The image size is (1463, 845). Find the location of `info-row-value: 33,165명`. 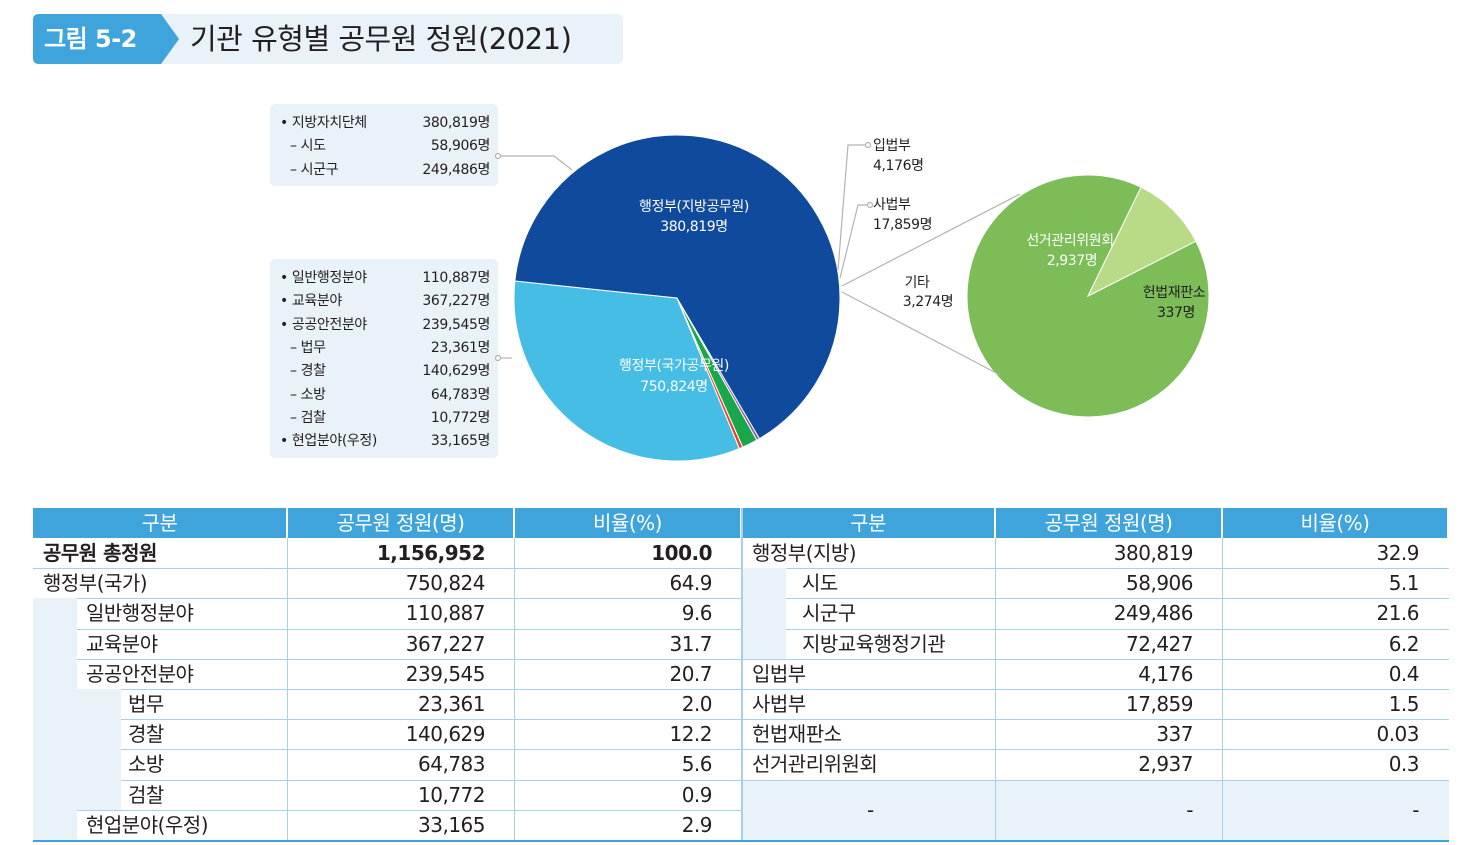

info-row-value: 33,165명 is located at coordinates (460, 441).